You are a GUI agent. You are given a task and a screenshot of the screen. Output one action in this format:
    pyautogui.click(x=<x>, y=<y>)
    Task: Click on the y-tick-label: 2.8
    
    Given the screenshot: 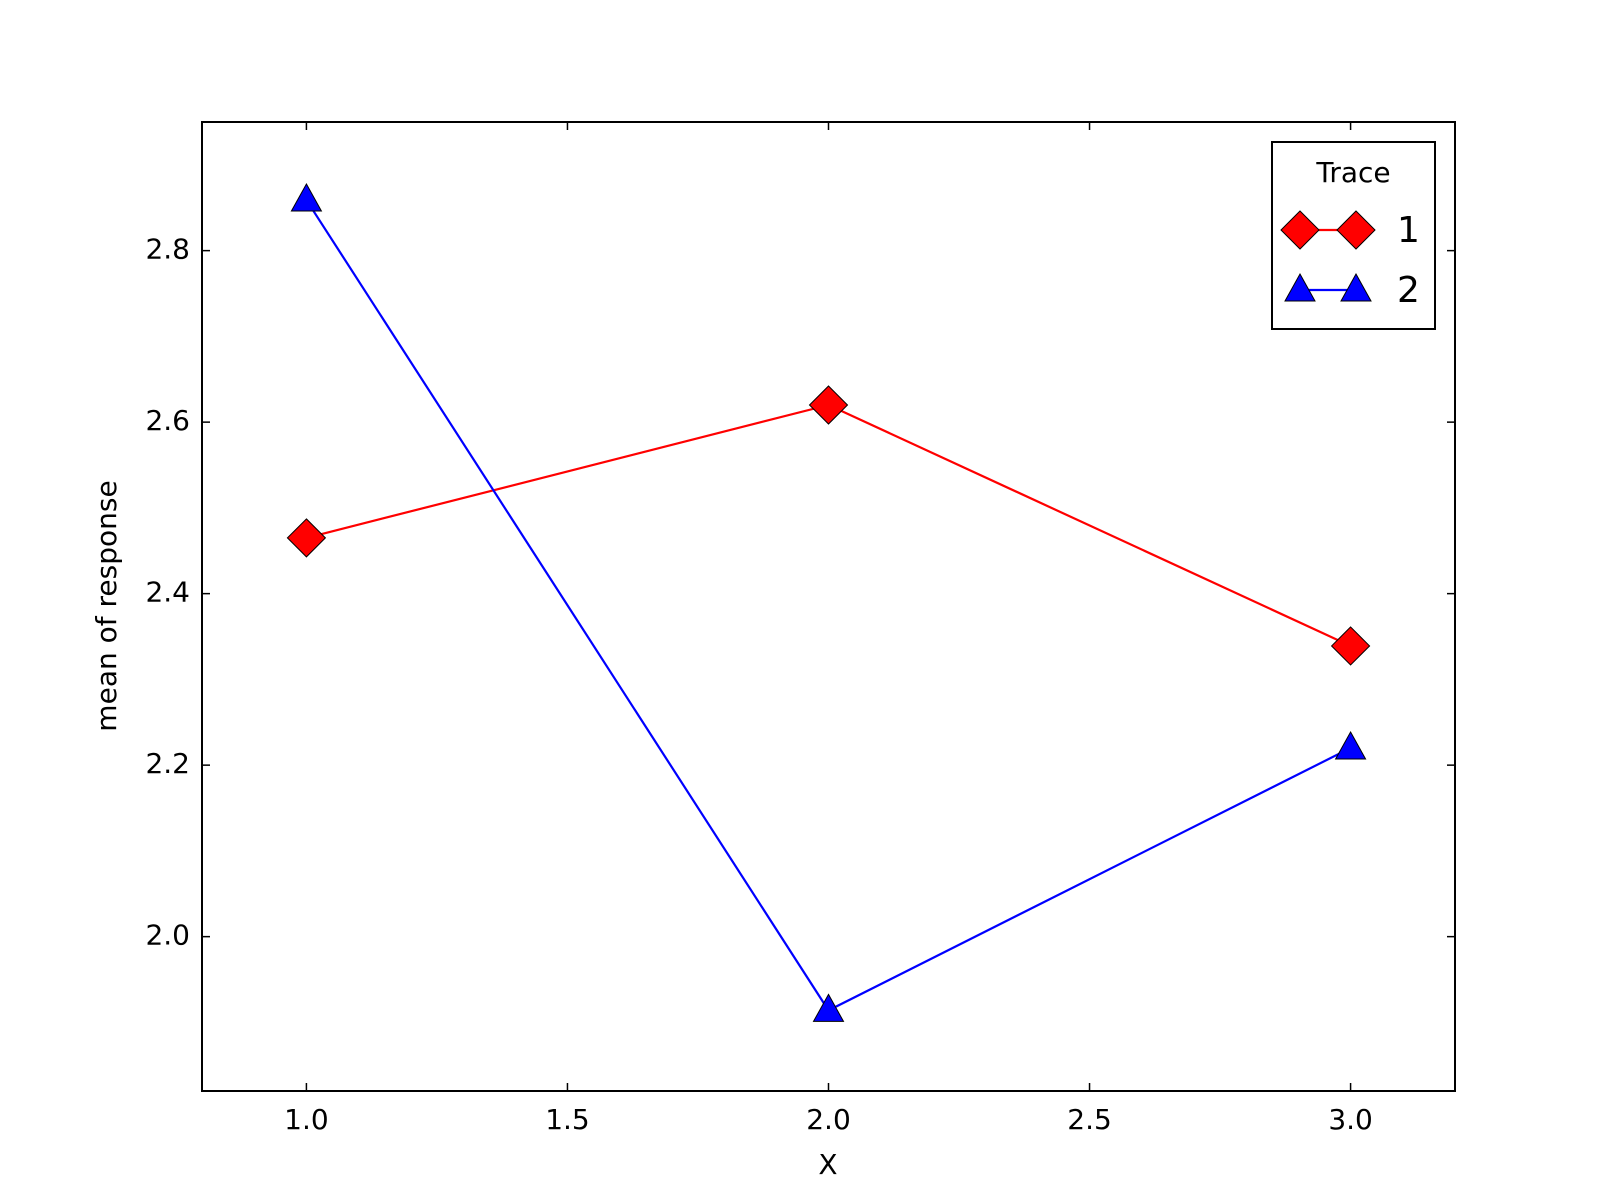 What is the action you would take?
    pyautogui.click(x=167, y=249)
    